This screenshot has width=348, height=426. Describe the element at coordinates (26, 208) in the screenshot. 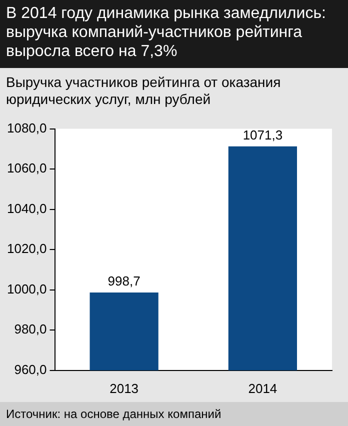

I see `y-tick-label: 1040,0` at that location.